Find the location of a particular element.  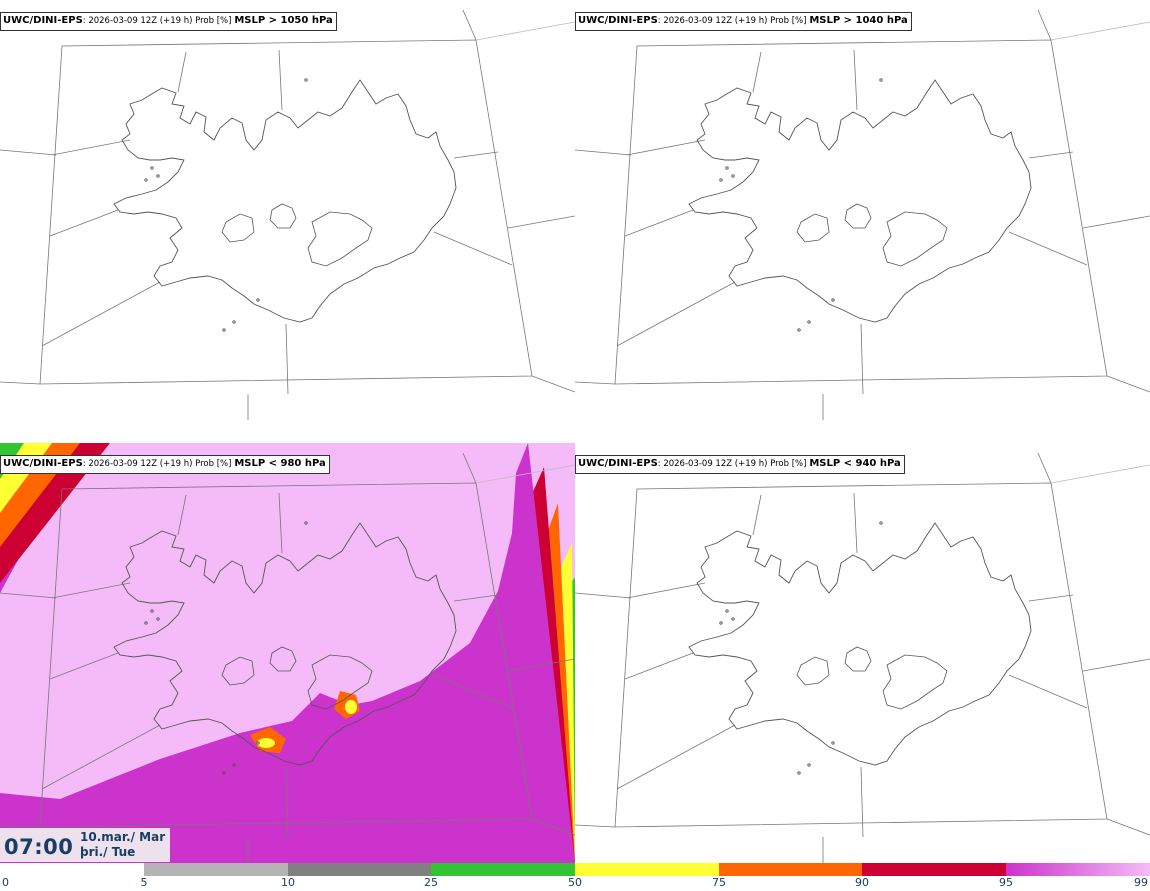

colorbar-tick-label: 95 is located at coordinates (1006, 882).